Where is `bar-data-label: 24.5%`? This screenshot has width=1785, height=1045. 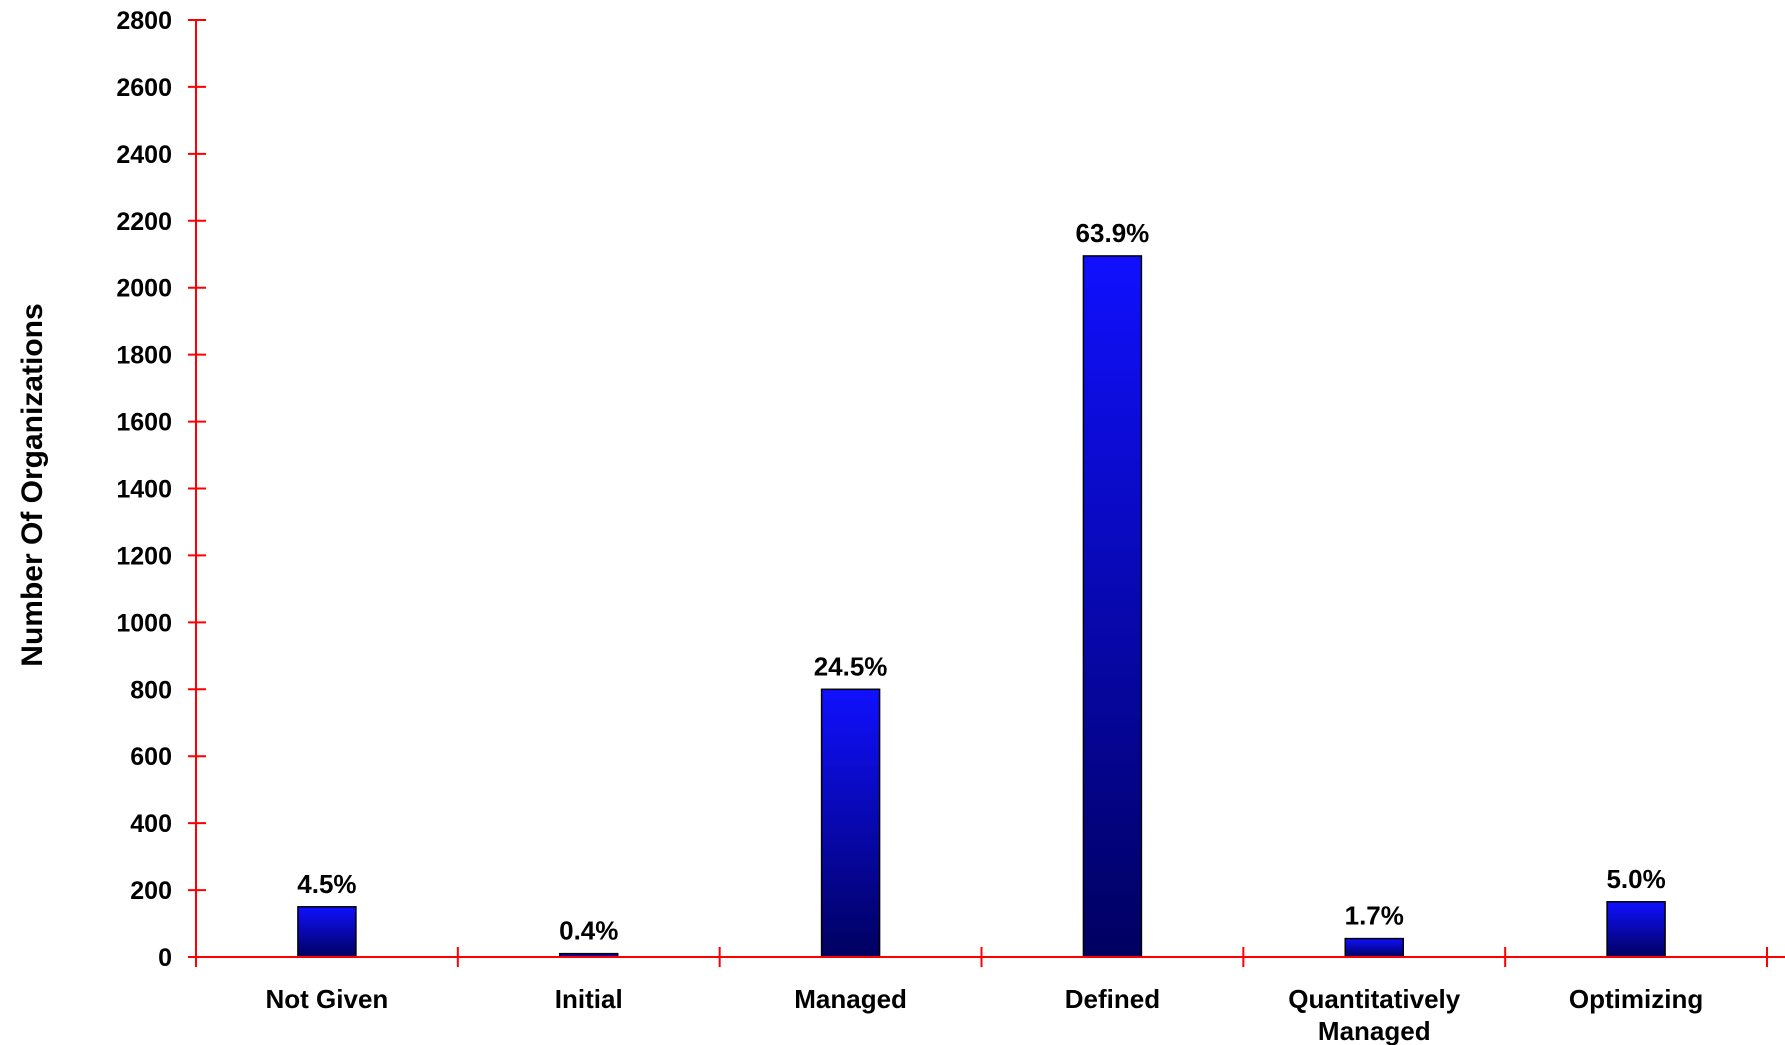 bar-data-label: 24.5% is located at coordinates (851, 666).